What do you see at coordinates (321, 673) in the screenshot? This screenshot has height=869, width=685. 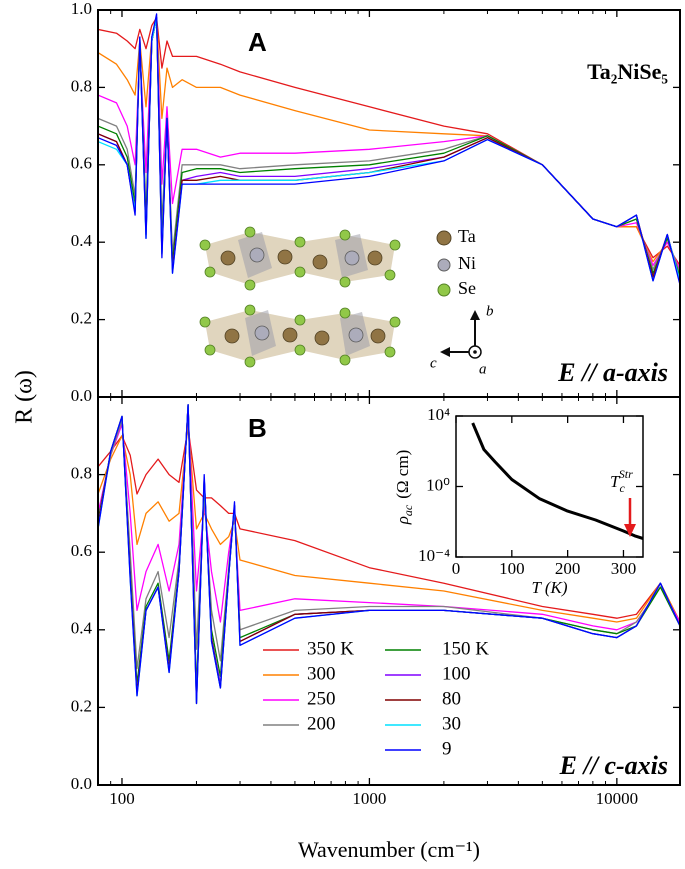 I see `legend-label: 300` at bounding box center [321, 673].